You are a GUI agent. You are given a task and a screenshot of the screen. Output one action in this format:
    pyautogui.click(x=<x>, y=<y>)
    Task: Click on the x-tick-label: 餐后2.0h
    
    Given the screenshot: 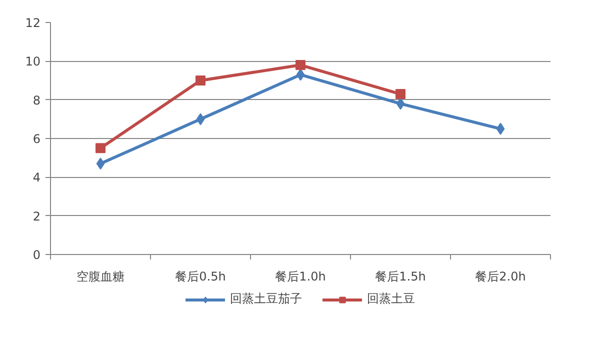 What is the action you would take?
    pyautogui.click(x=500, y=277)
    